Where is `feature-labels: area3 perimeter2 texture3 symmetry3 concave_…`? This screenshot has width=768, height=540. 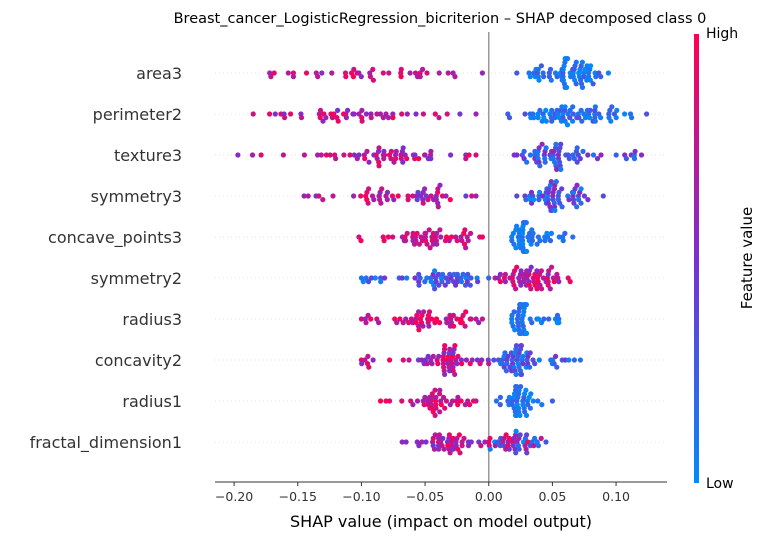 feature-labels: area3 perimeter2 texture3 symmetry3 concave_… is located at coordinates (106, 258).